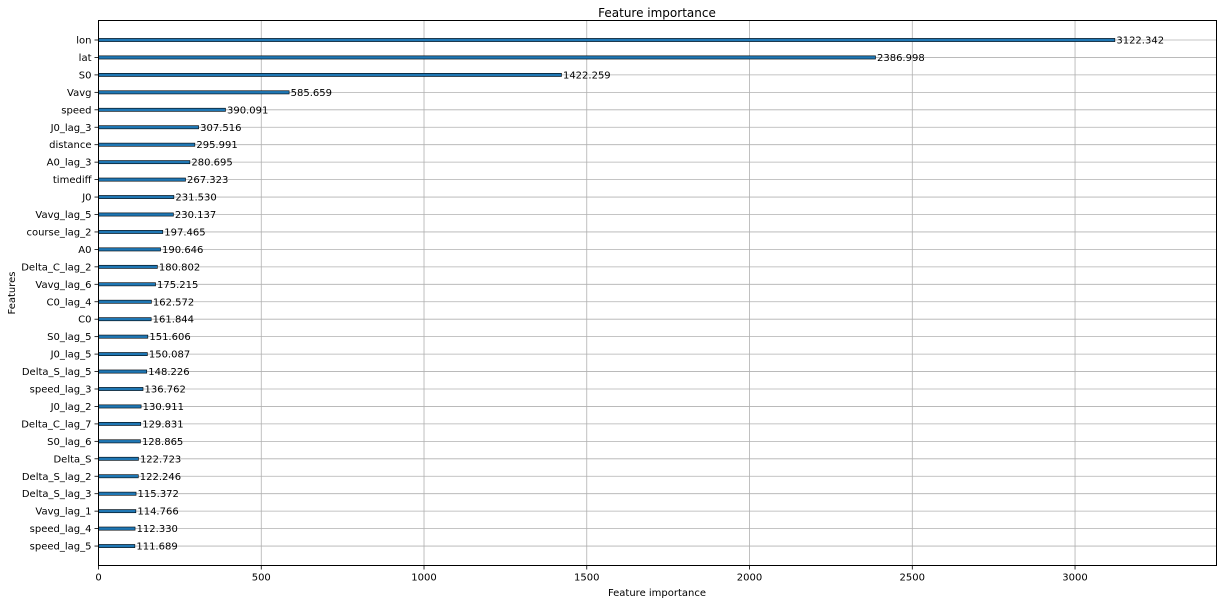 This screenshot has width=1221, height=608. I want to click on y-tick-label: timediff, so click(73, 180).